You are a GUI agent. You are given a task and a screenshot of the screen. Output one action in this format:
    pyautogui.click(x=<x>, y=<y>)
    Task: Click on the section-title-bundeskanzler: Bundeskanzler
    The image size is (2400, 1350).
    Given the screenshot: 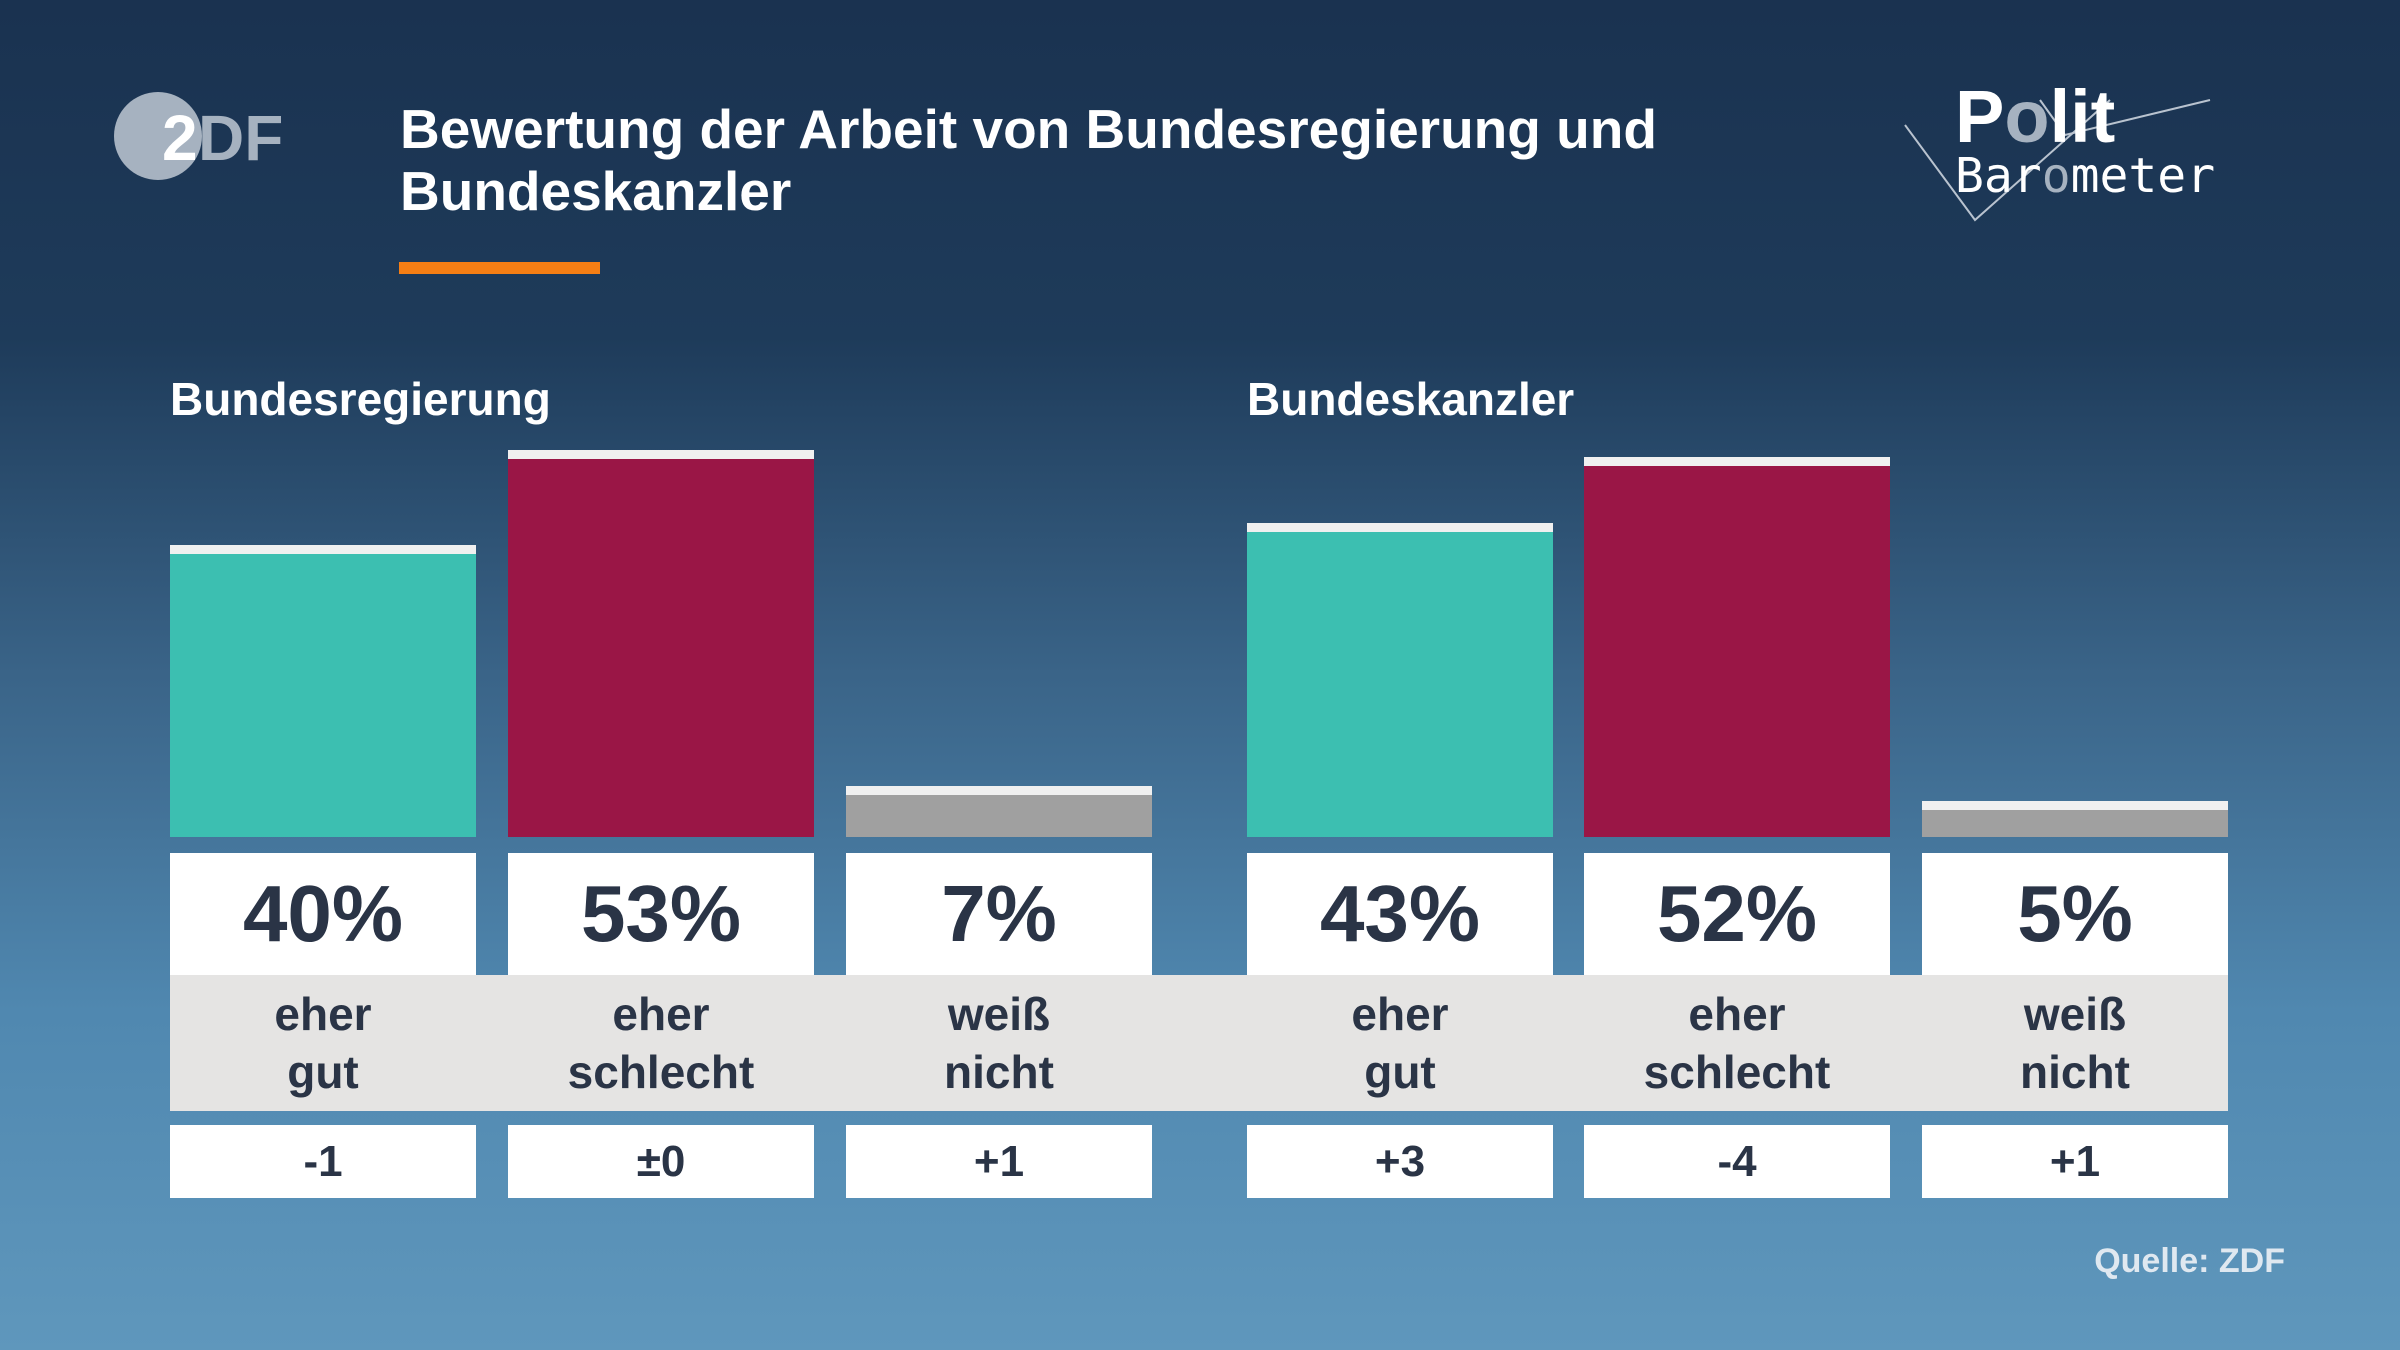 What is the action you would take?
    pyautogui.click(x=1411, y=399)
    